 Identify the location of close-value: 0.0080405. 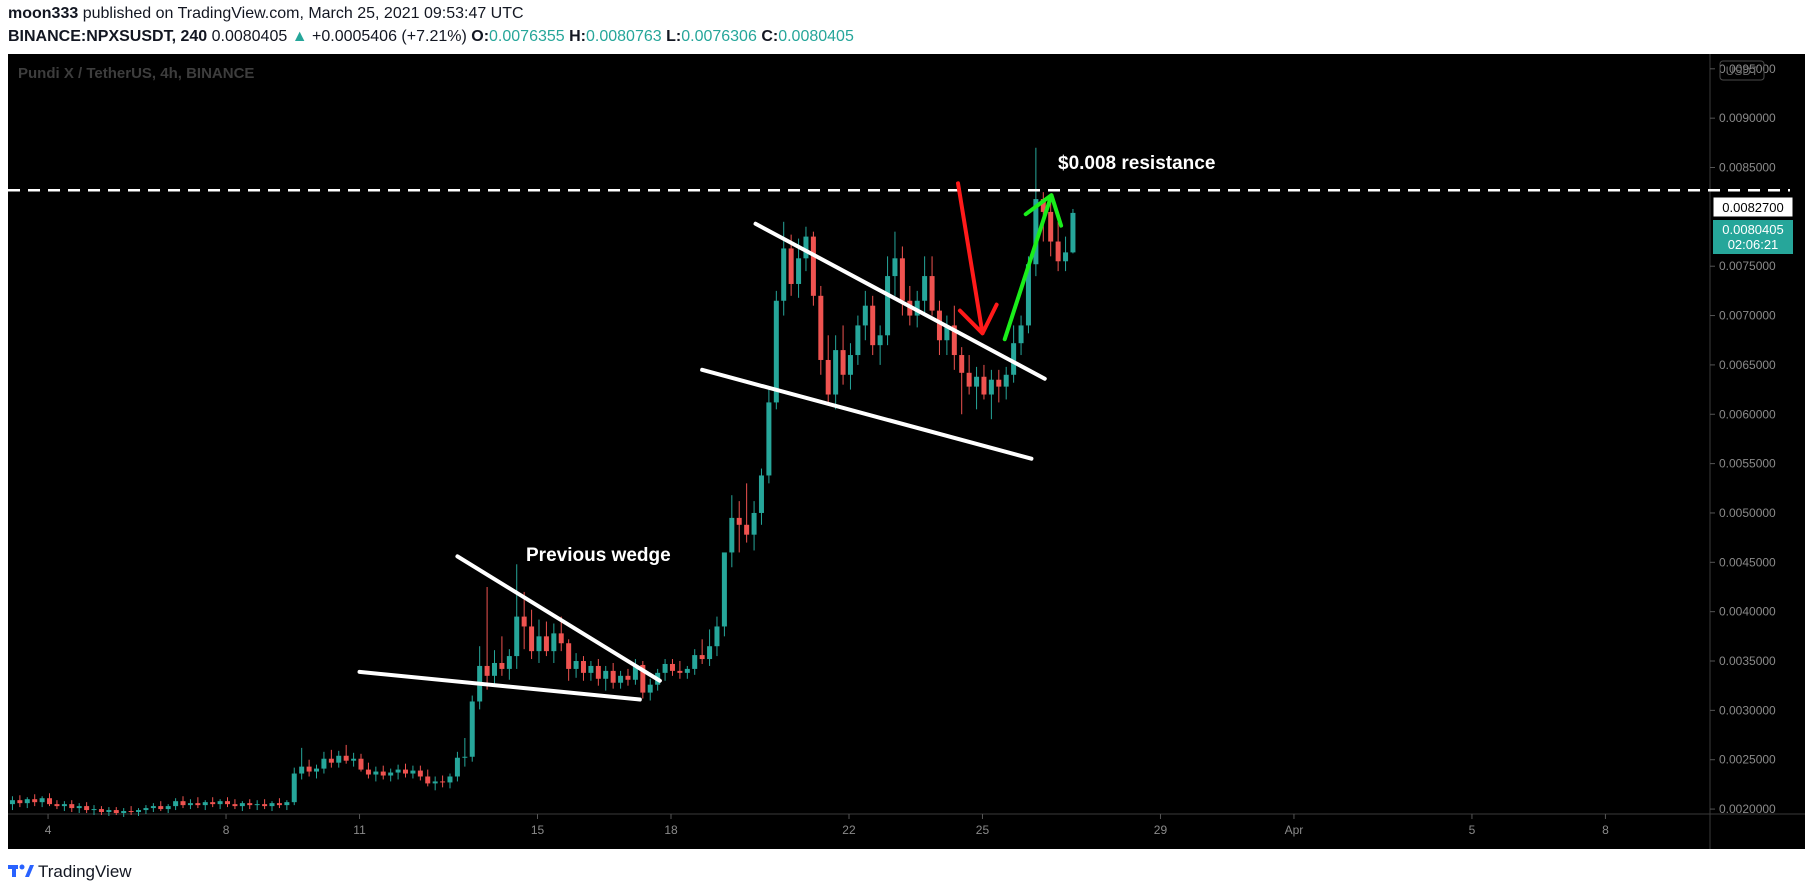
(816, 36).